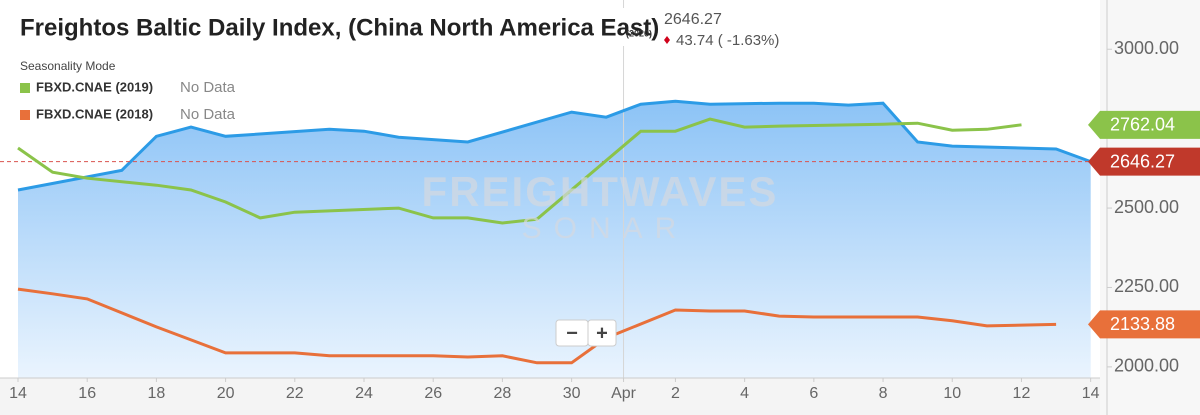  Describe the element at coordinates (600, 191) in the screenshot. I see `watermark: FREIGHTWAVES` at that location.